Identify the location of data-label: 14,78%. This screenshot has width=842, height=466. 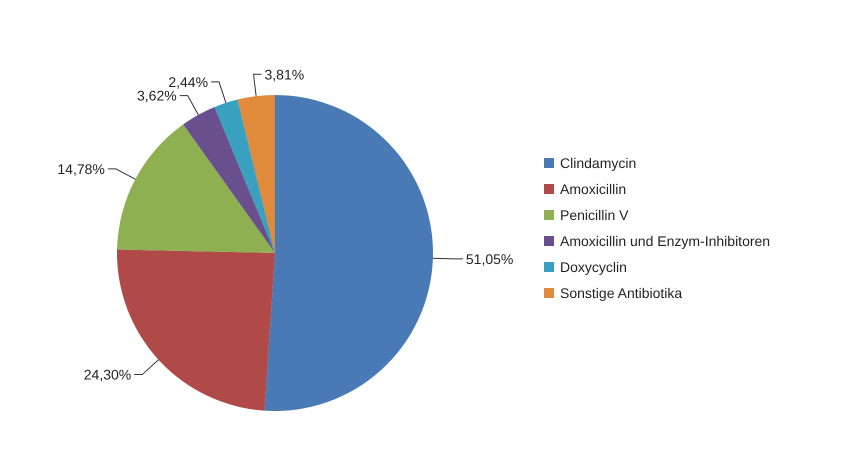
(81, 168).